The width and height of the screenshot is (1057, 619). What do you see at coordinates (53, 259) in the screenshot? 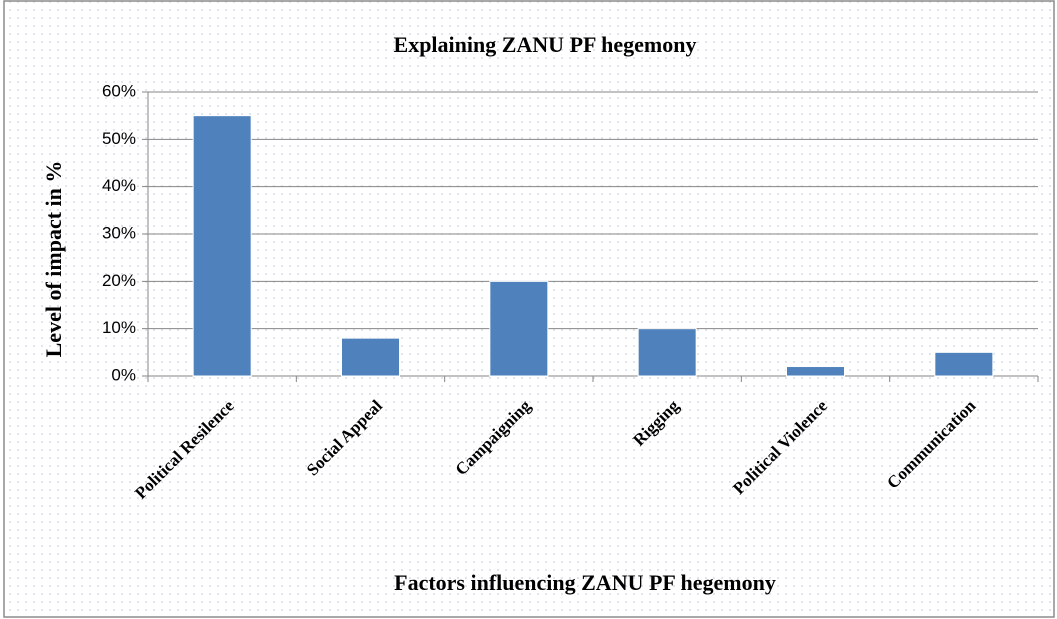
I see `y-axis-title: Level of impact in %` at bounding box center [53, 259].